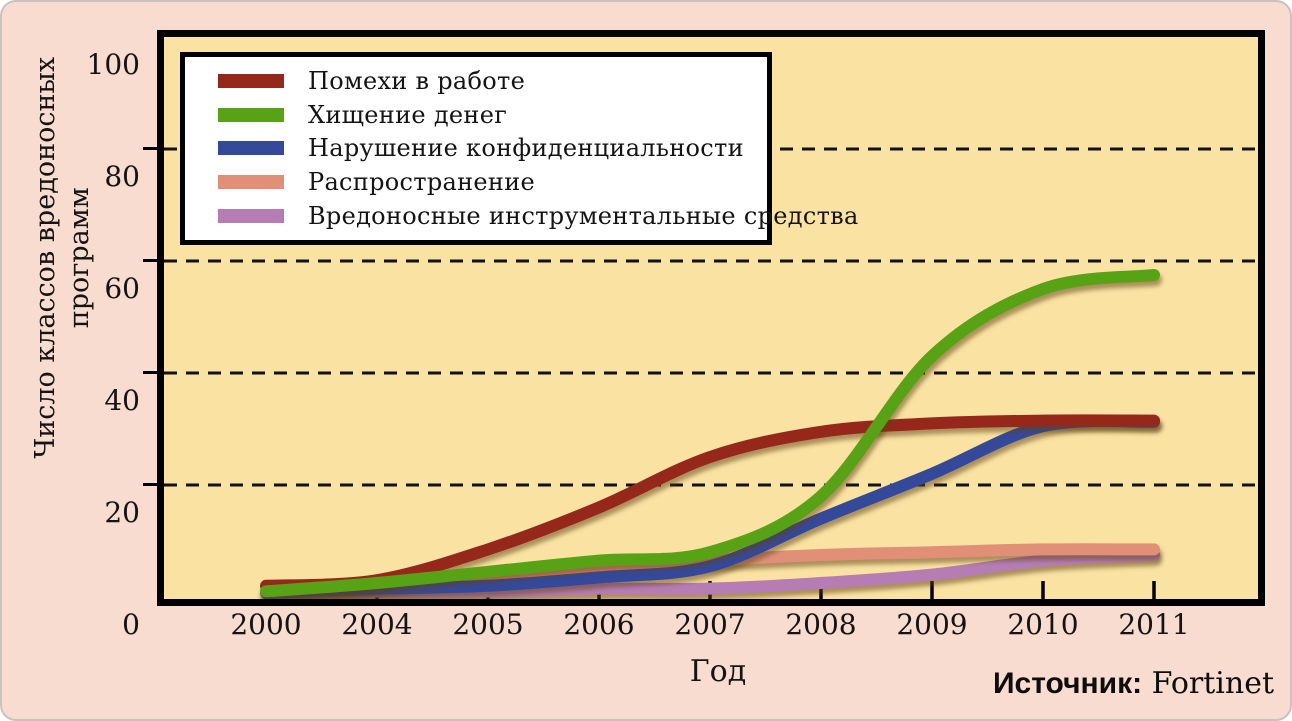 The height and width of the screenshot is (721, 1292). I want to click on legend-item: Нарушение конфиденциальности, so click(487, 148).